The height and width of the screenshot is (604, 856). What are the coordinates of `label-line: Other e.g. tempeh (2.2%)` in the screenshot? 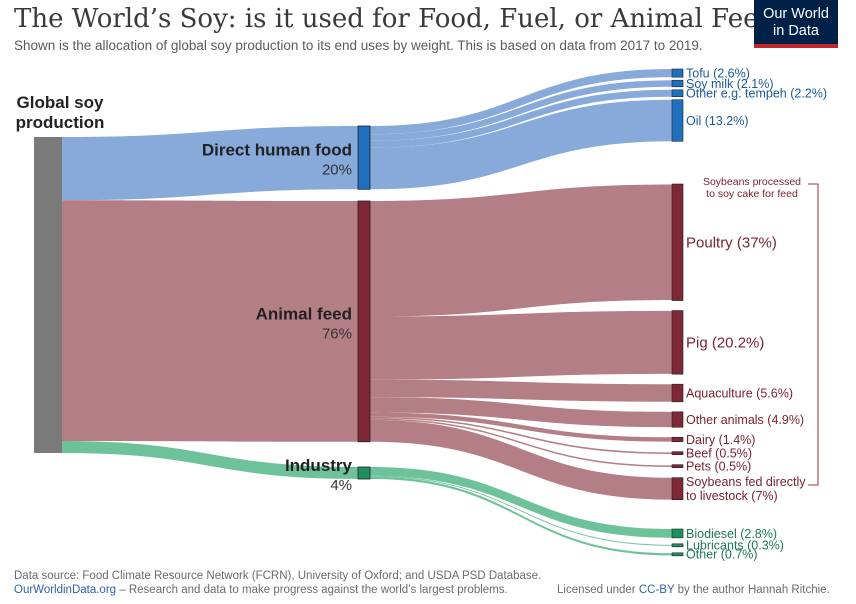 It's located at (756, 94).